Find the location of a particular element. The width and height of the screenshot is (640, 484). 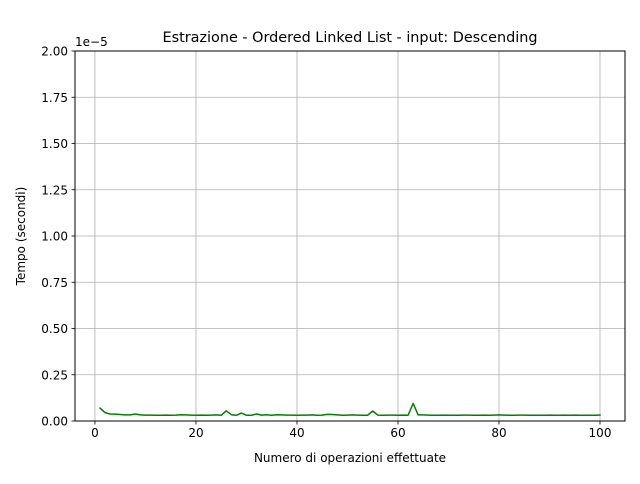

x-axis-ticks: 0 20 40 60 80 100 is located at coordinates (351, 430).